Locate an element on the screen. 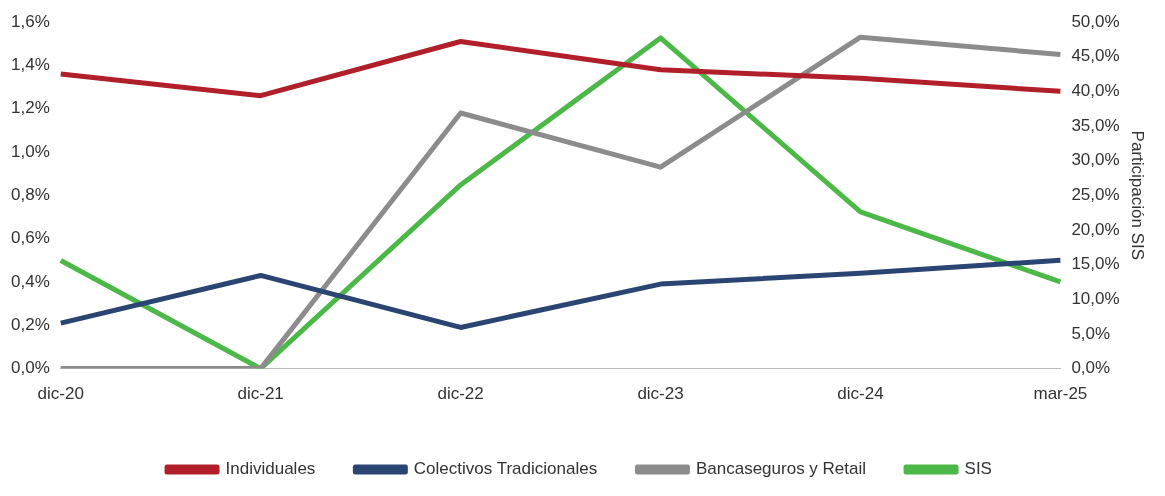 This screenshot has width=1165, height=496. y2-tick-label: 35,0% is located at coordinates (1095, 125).